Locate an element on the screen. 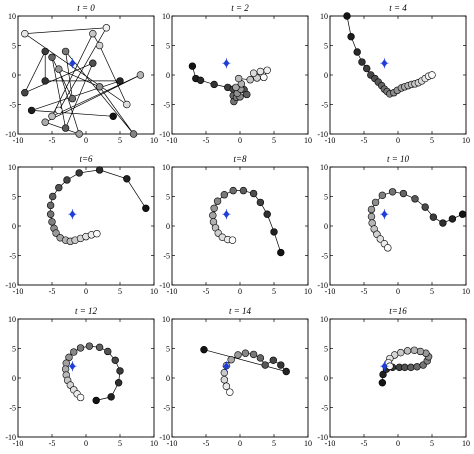 Image resolution: width=474 pixels, height=454 pixels. panel-title: t=16 is located at coordinates (398, 311).